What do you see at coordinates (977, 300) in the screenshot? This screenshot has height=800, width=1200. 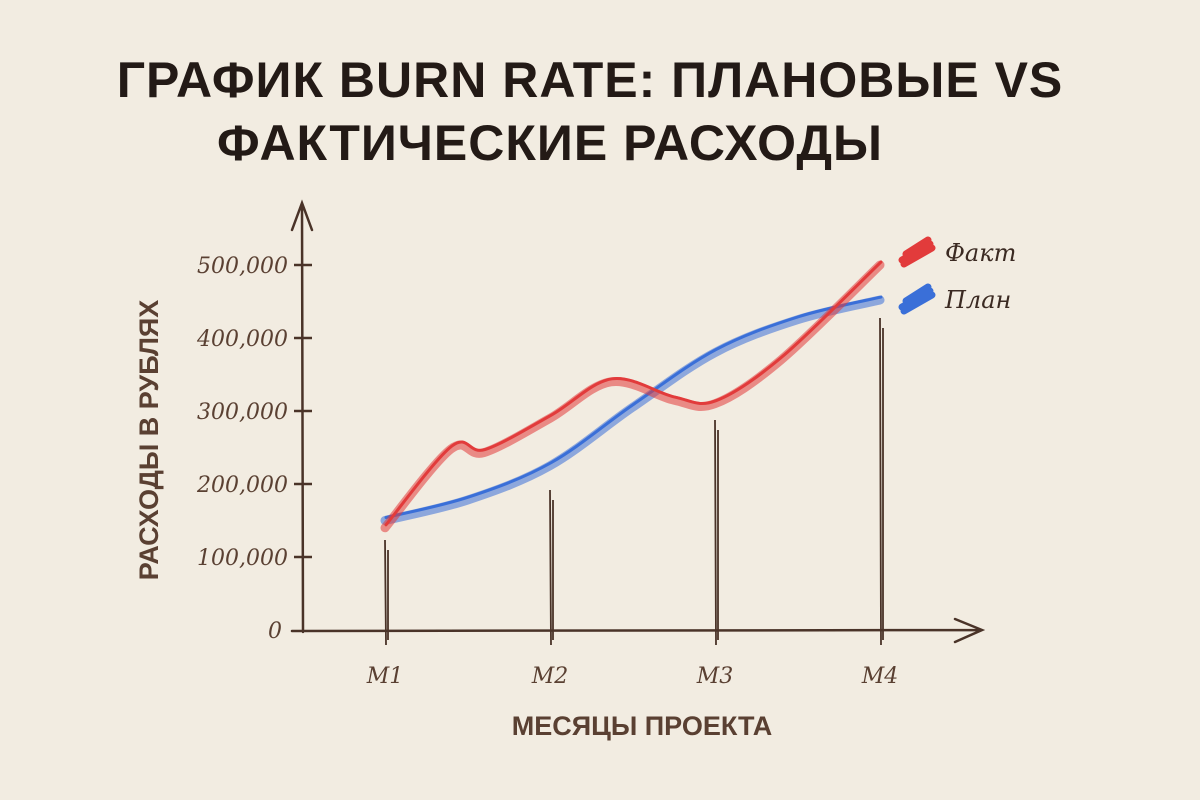 I see `legend-label-plan: План` at bounding box center [977, 300].